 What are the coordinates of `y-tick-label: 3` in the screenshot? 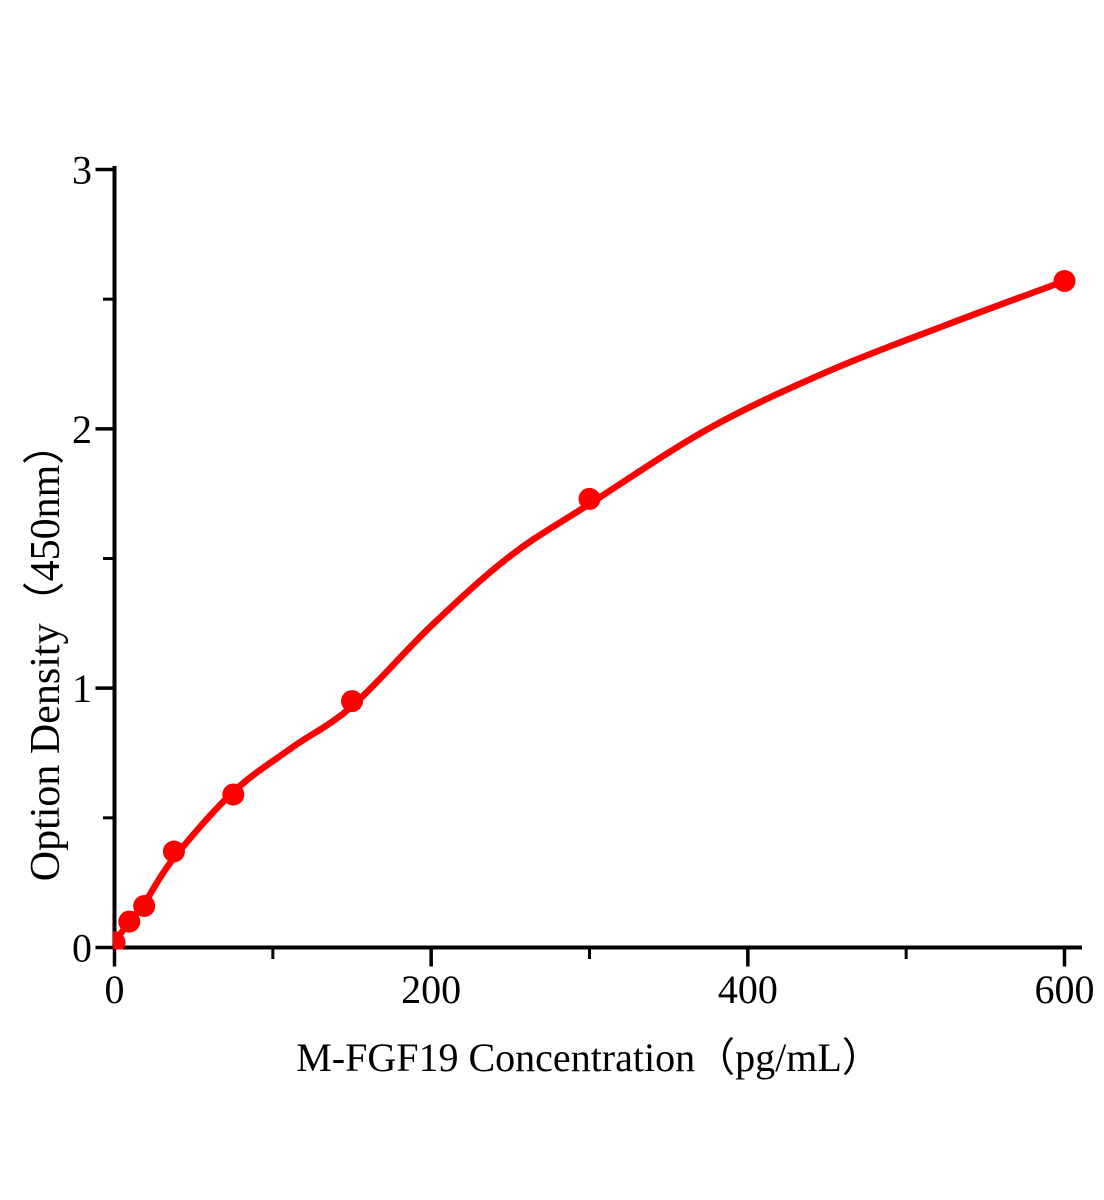 It's located at (82, 170).